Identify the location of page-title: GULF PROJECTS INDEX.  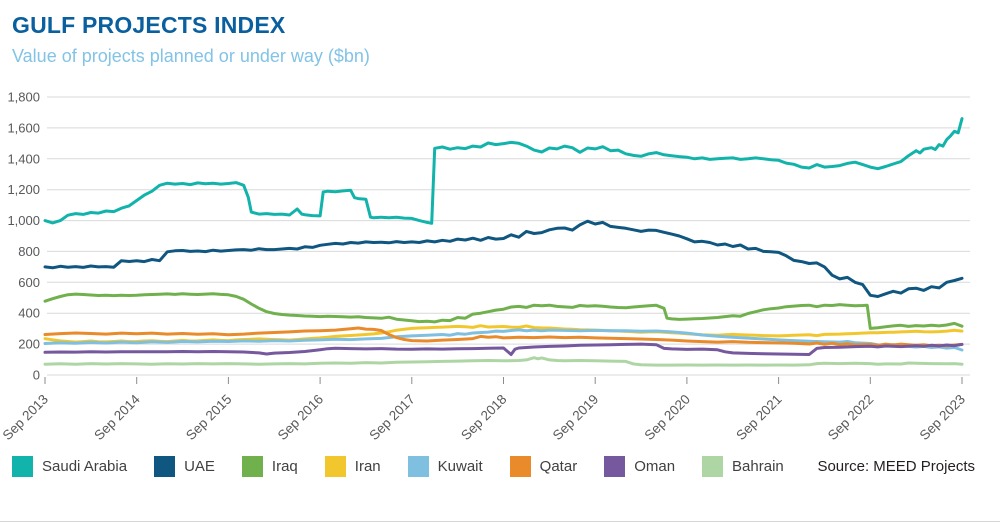
(149, 25).